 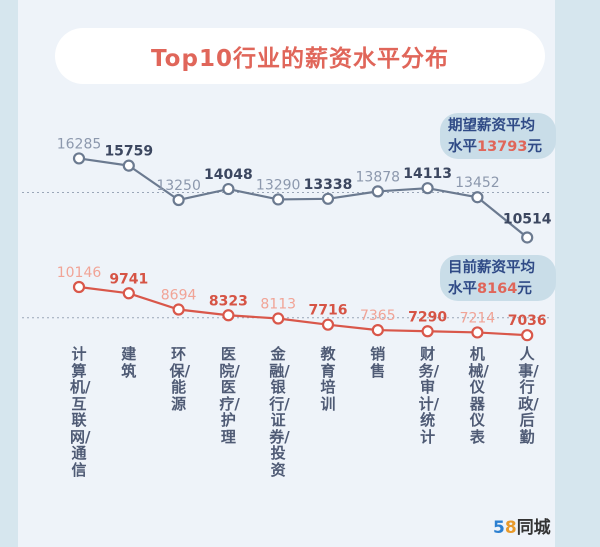 What do you see at coordinates (229, 395) in the screenshot?
I see `category-label: 医院/医疗/护理` at bounding box center [229, 395].